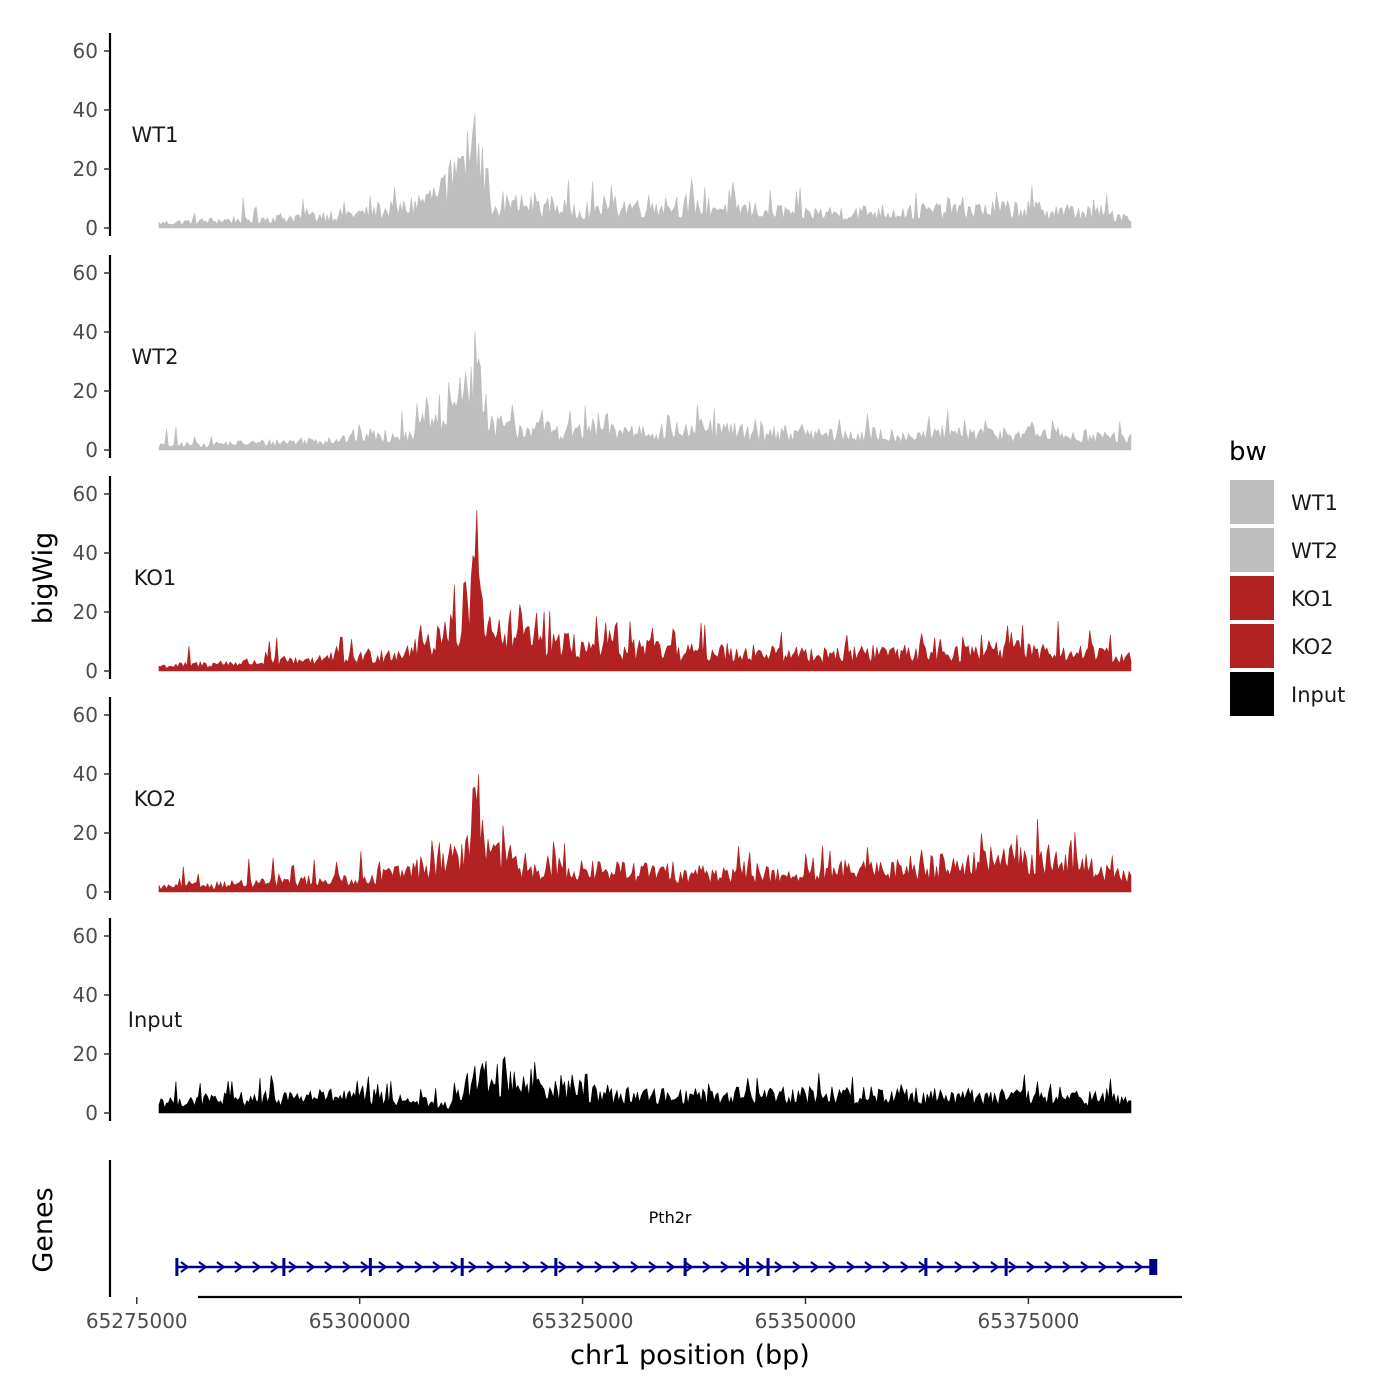 The image size is (1400, 1400). Describe the element at coordinates (602, 800) in the screenshot. I see `track-panel-ko2: 0 20 40 60 KO2` at that location.